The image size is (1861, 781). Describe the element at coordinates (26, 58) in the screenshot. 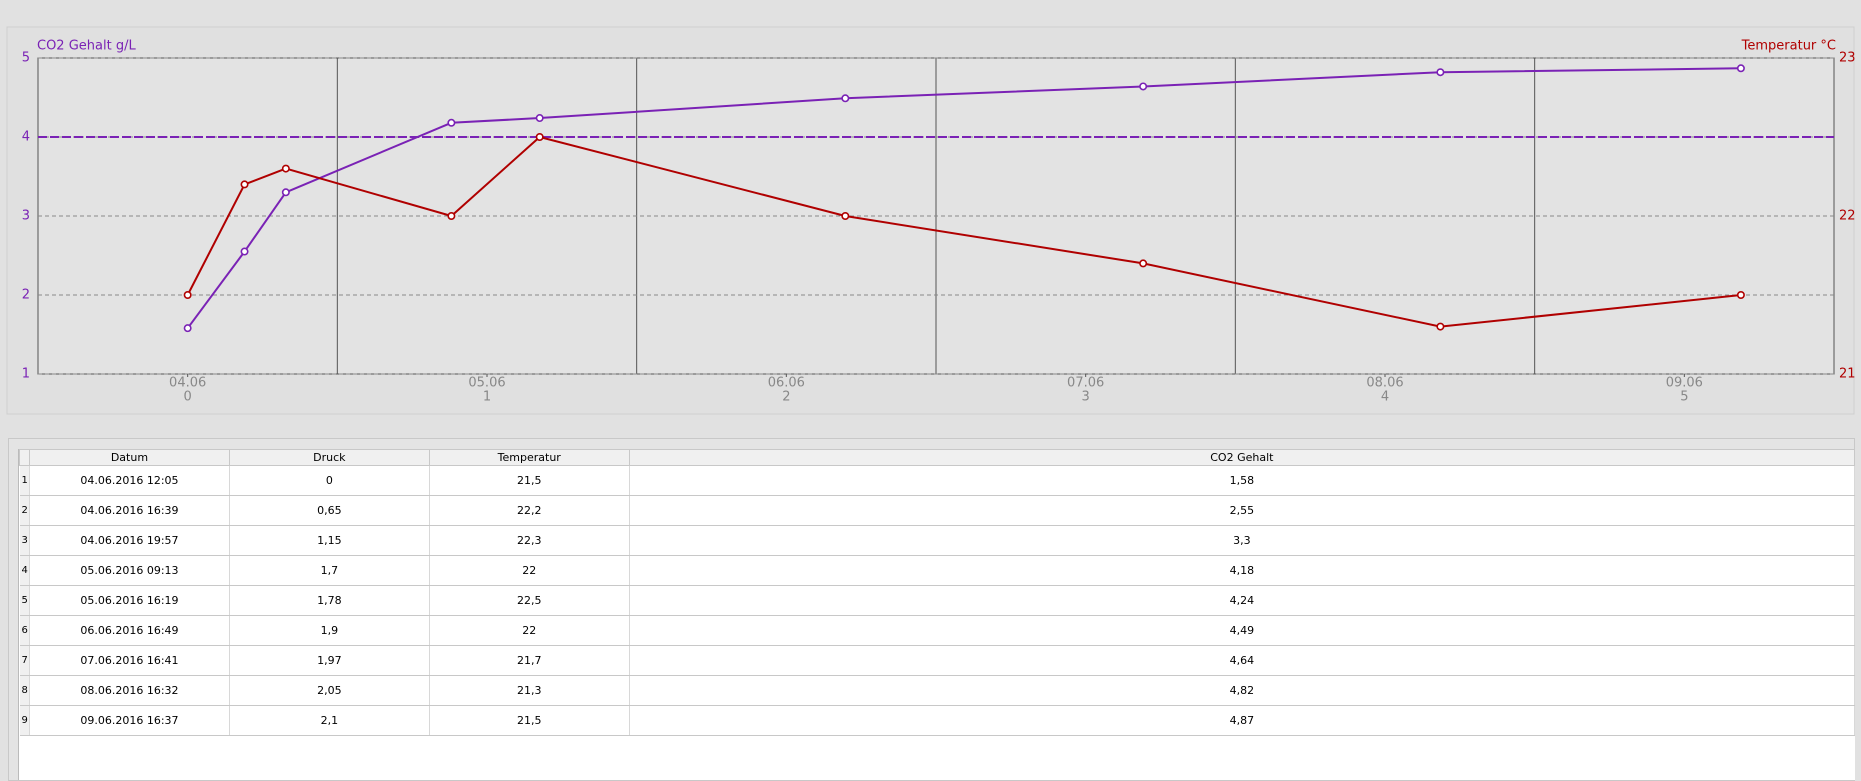

I see `y-tick-label: 5` at that location.